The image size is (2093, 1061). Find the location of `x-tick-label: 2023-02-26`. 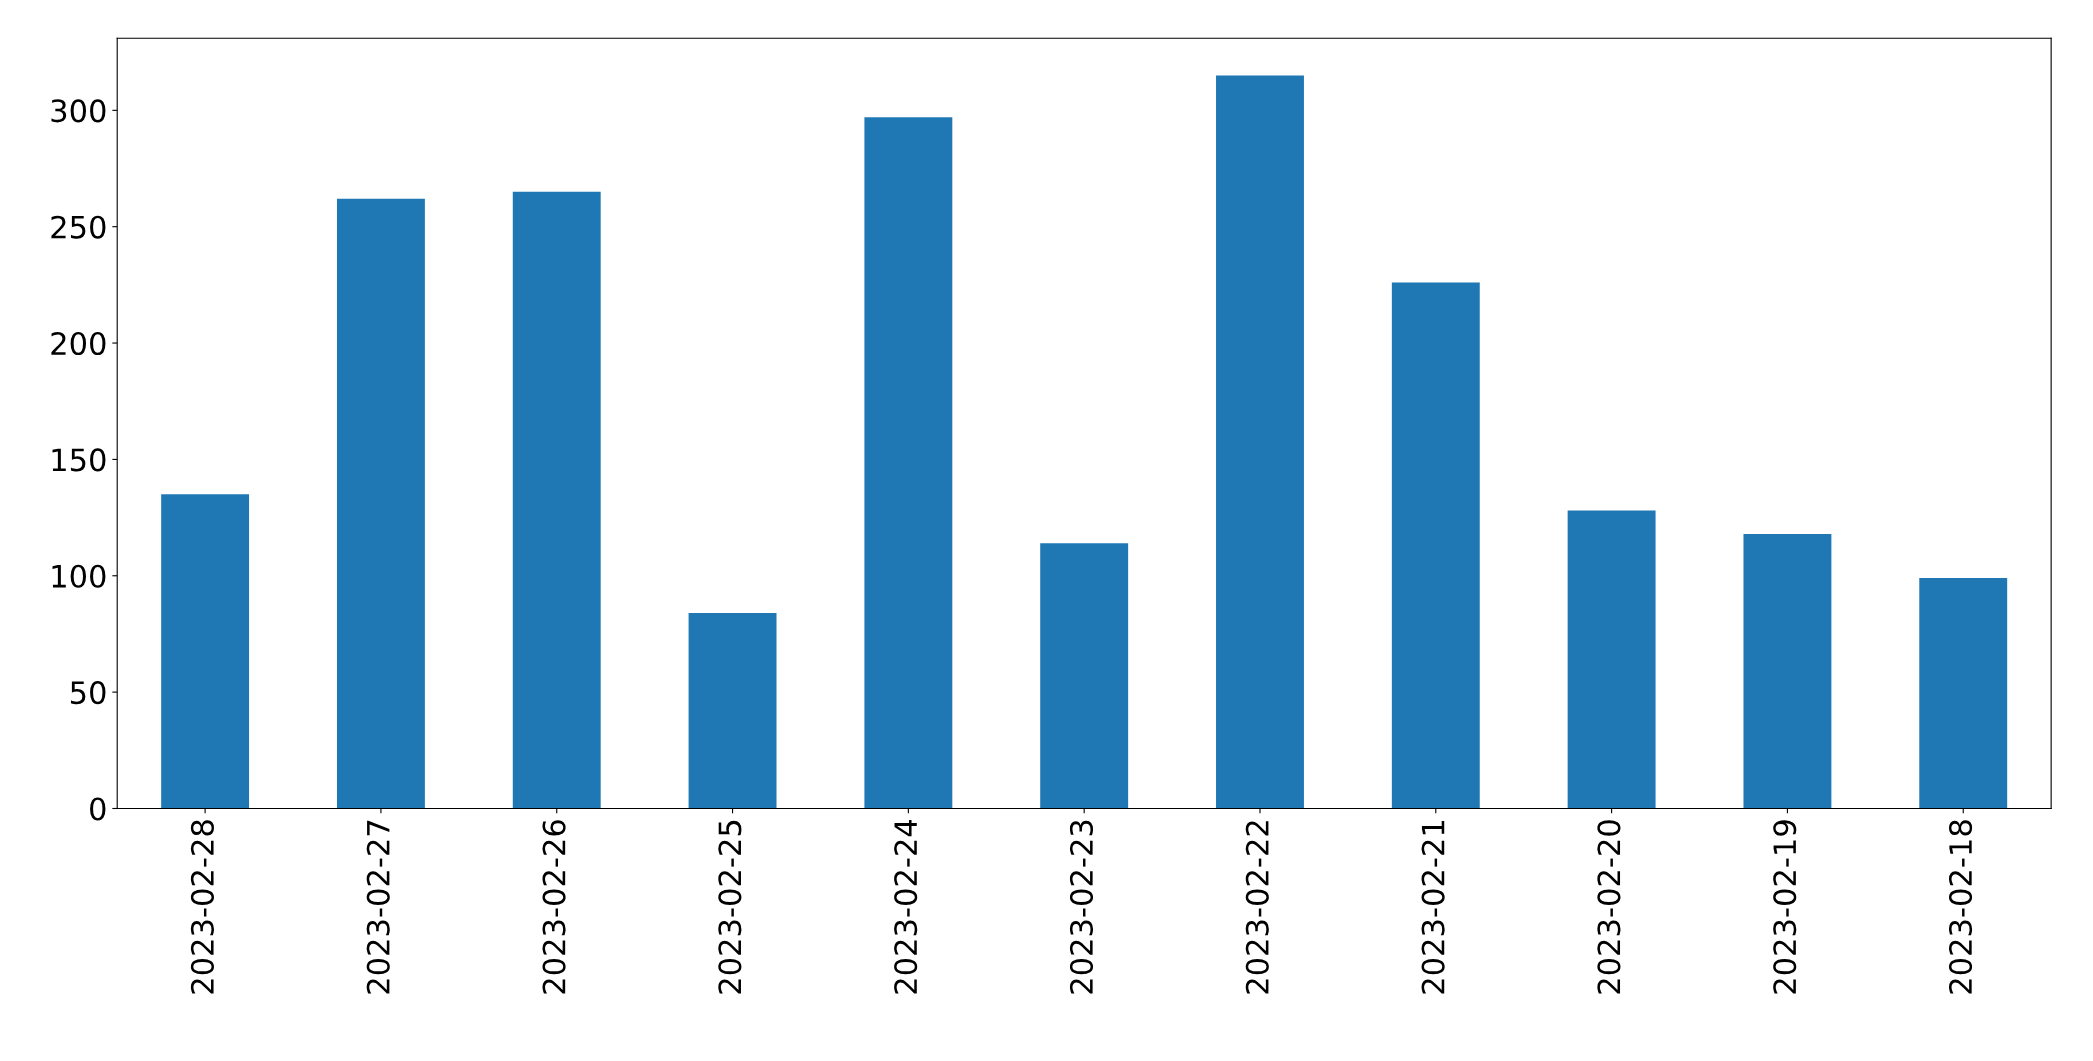

x-tick-label: 2023-02-26 is located at coordinates (554, 907).